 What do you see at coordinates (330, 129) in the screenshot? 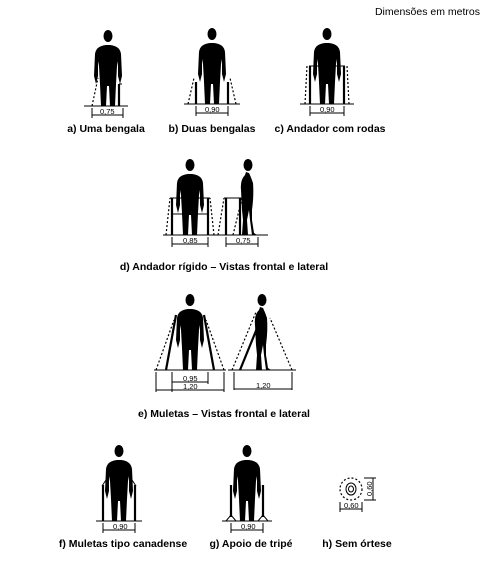
I see `caption-c: c) Andador com rodas` at bounding box center [330, 129].